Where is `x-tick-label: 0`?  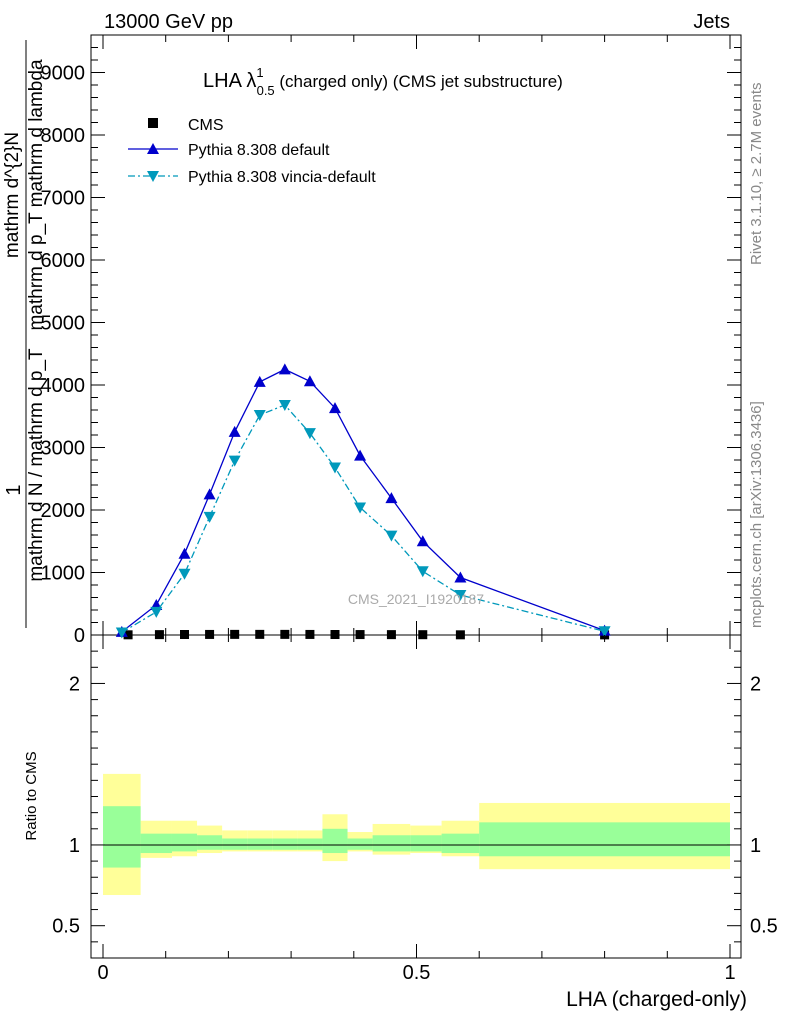 x-tick-label: 0 is located at coordinates (102, 973).